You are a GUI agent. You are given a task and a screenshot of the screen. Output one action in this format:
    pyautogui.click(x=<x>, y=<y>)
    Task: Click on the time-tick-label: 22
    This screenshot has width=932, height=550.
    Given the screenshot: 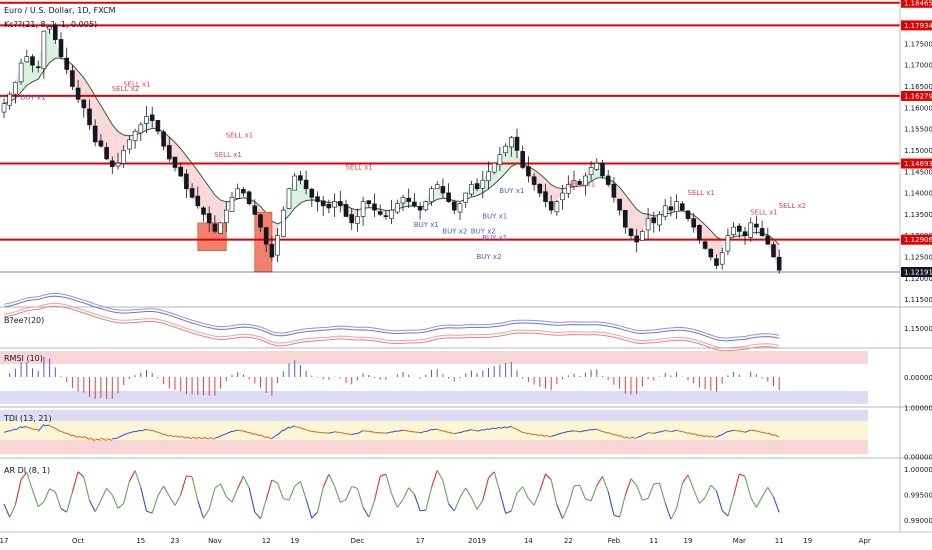 What is the action you would take?
    pyautogui.click(x=568, y=541)
    